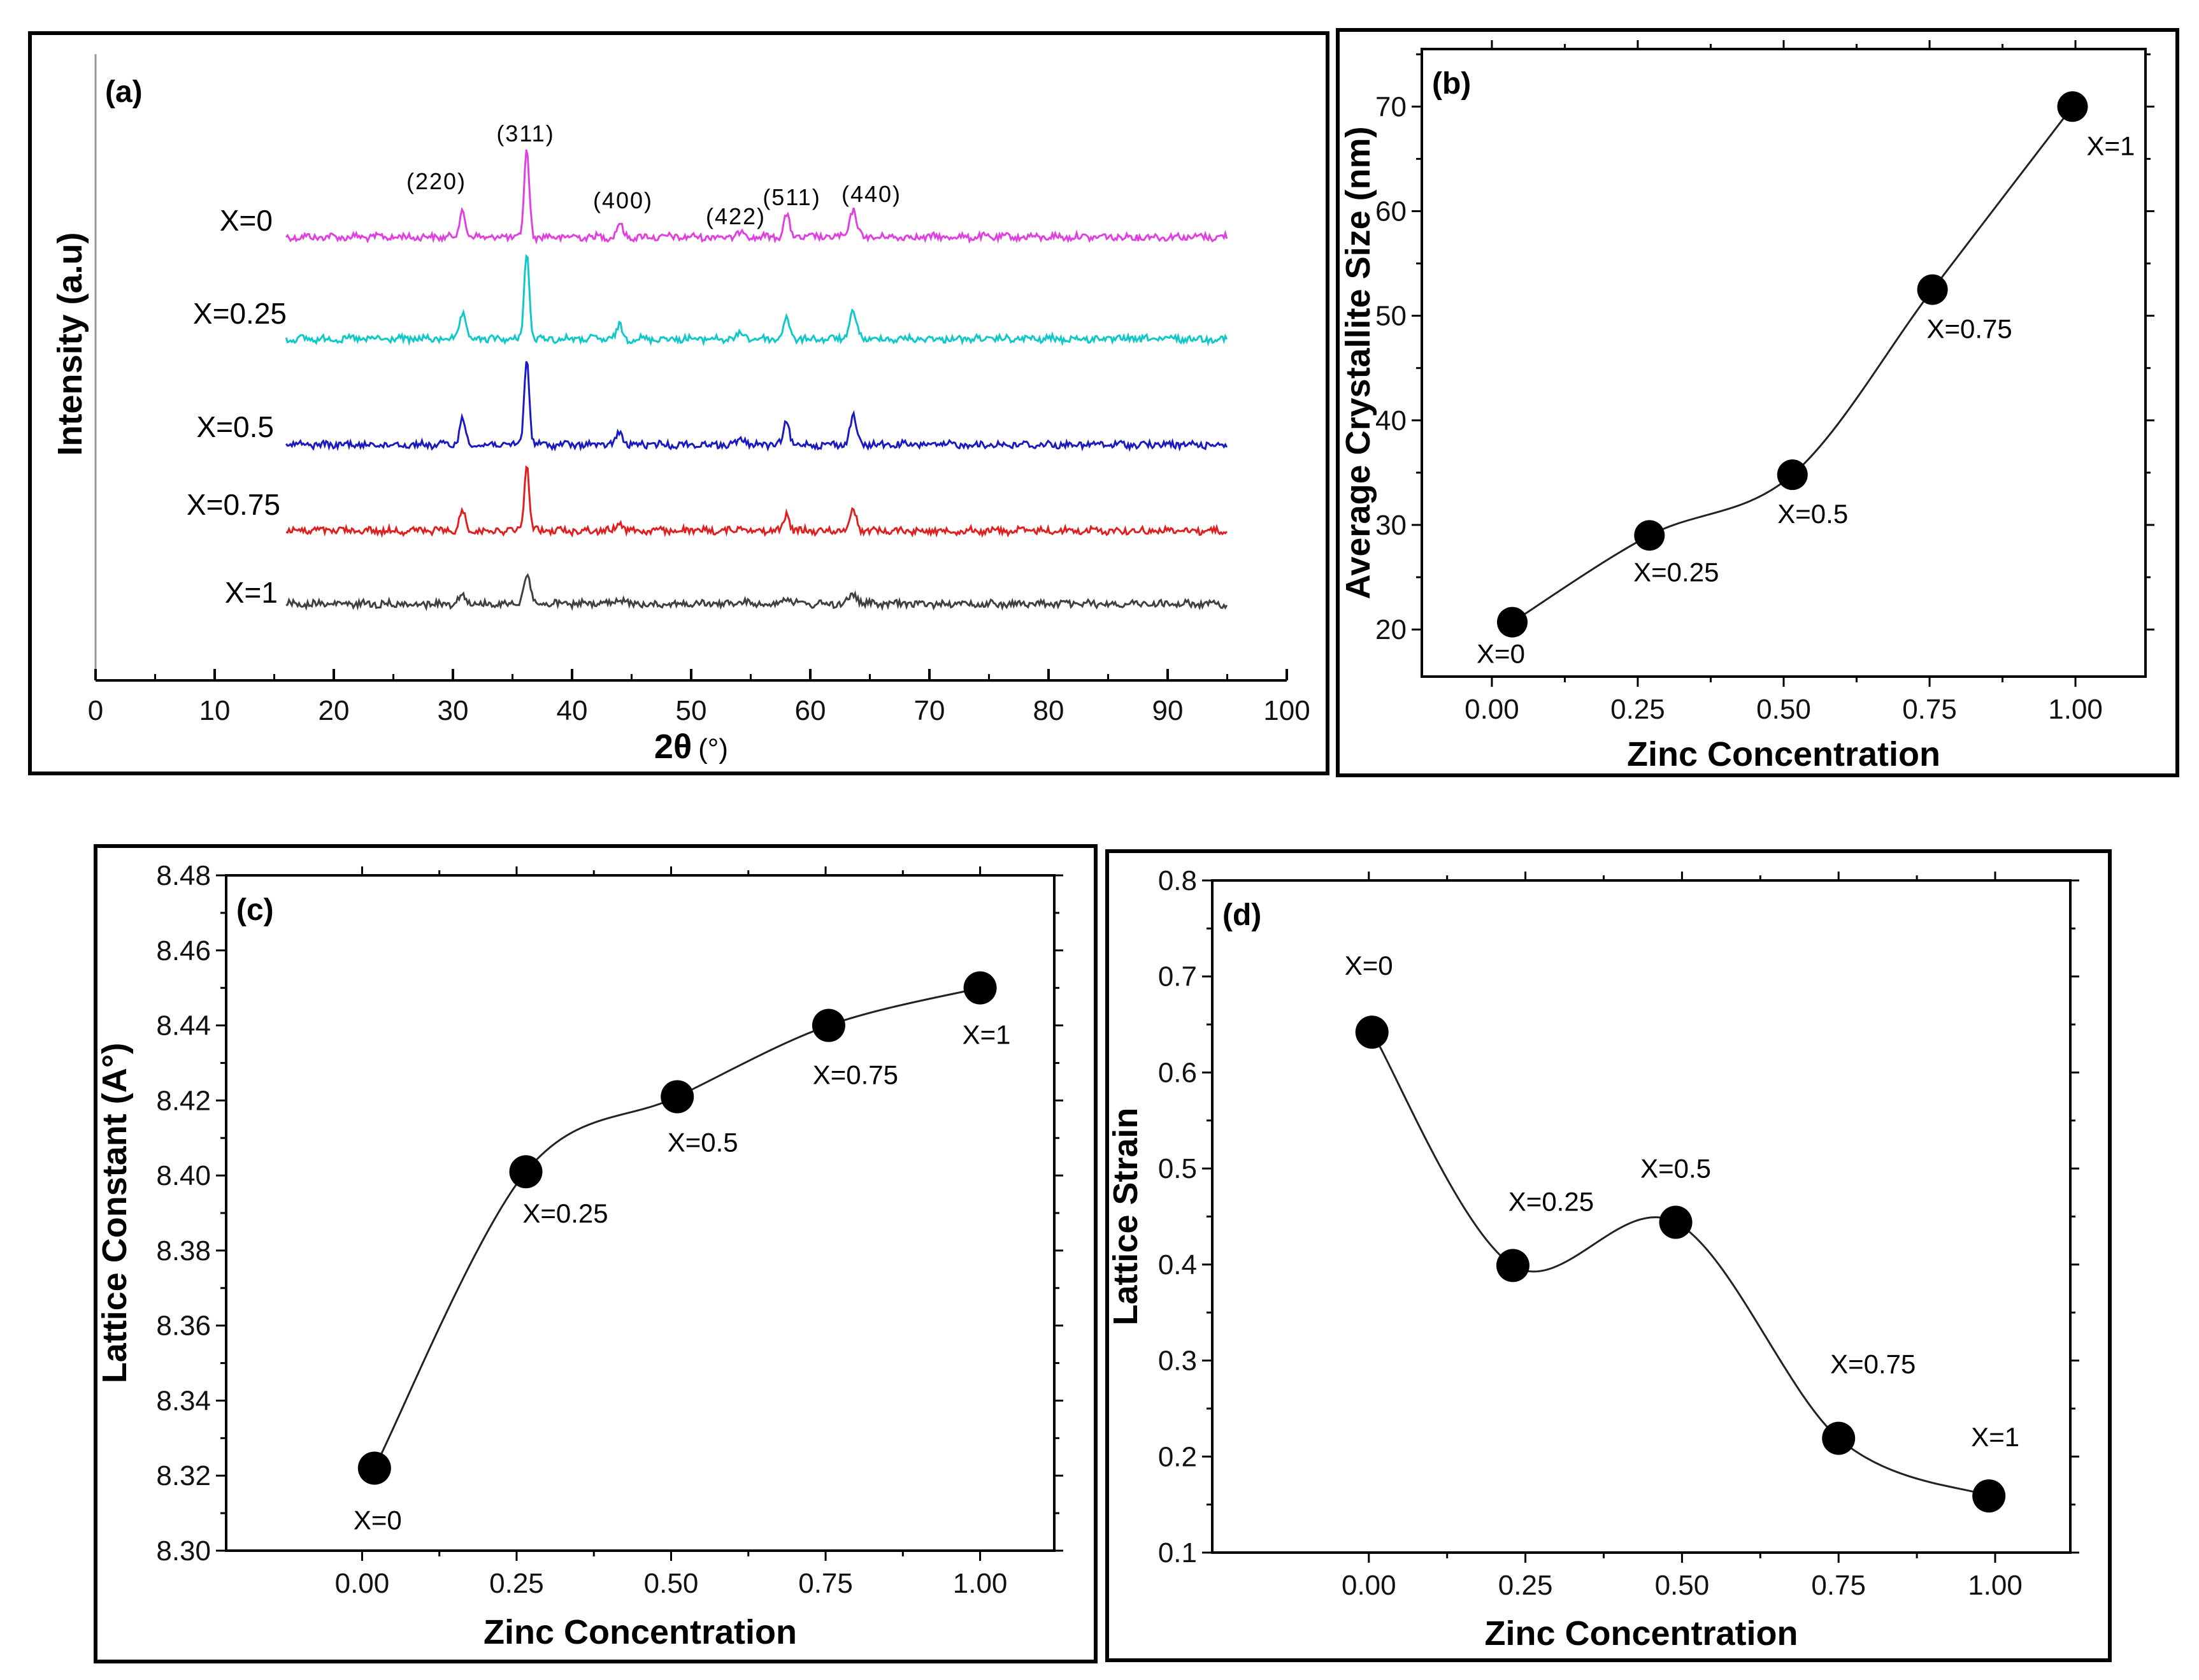 The image size is (2199, 1680). What do you see at coordinates (1177, 1265) in the screenshot?
I see `y-tick-label: 0.4` at bounding box center [1177, 1265].